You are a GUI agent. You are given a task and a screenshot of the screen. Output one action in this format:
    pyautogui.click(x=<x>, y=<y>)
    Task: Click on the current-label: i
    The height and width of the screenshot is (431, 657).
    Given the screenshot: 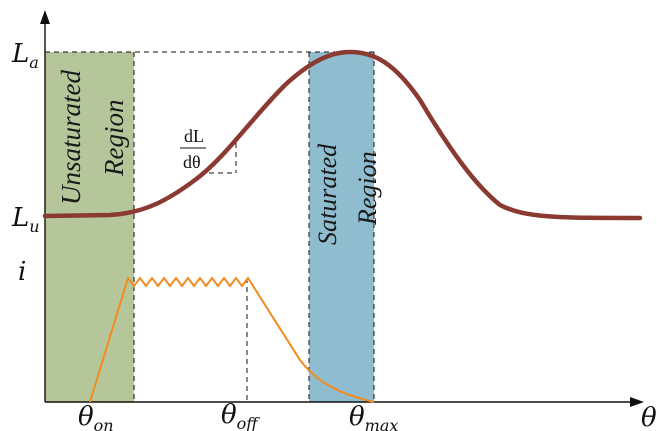 What is the action you would take?
    pyautogui.click(x=22, y=272)
    